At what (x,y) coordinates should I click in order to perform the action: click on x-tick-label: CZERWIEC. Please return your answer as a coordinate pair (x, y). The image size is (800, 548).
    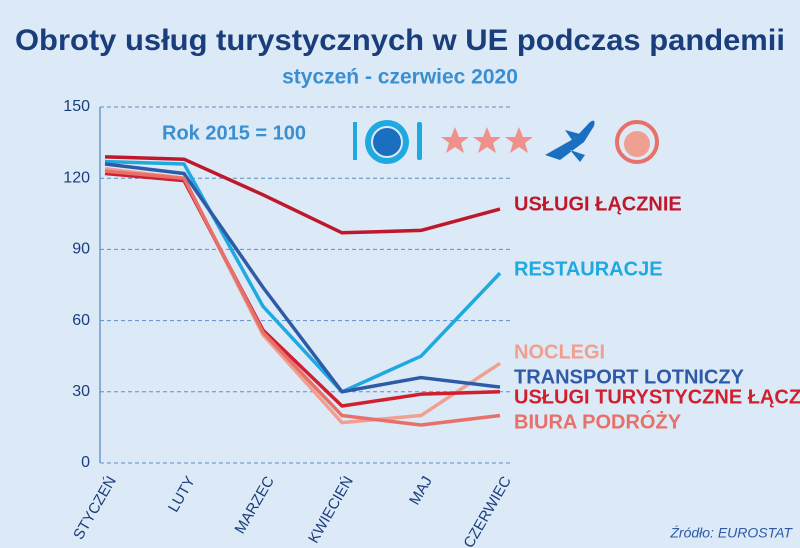
    Looking at the image, I should click on (487, 510).